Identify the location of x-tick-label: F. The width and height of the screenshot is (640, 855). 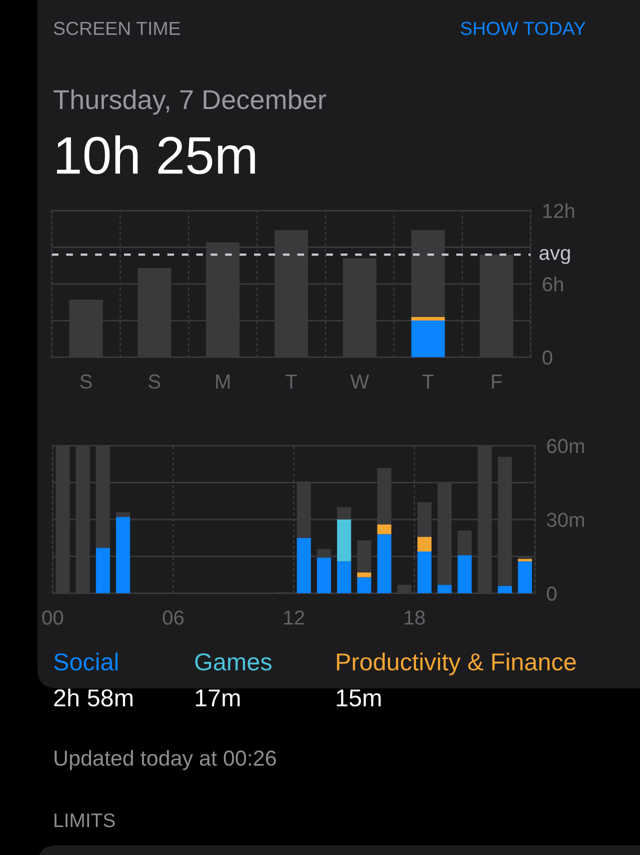
(497, 381).